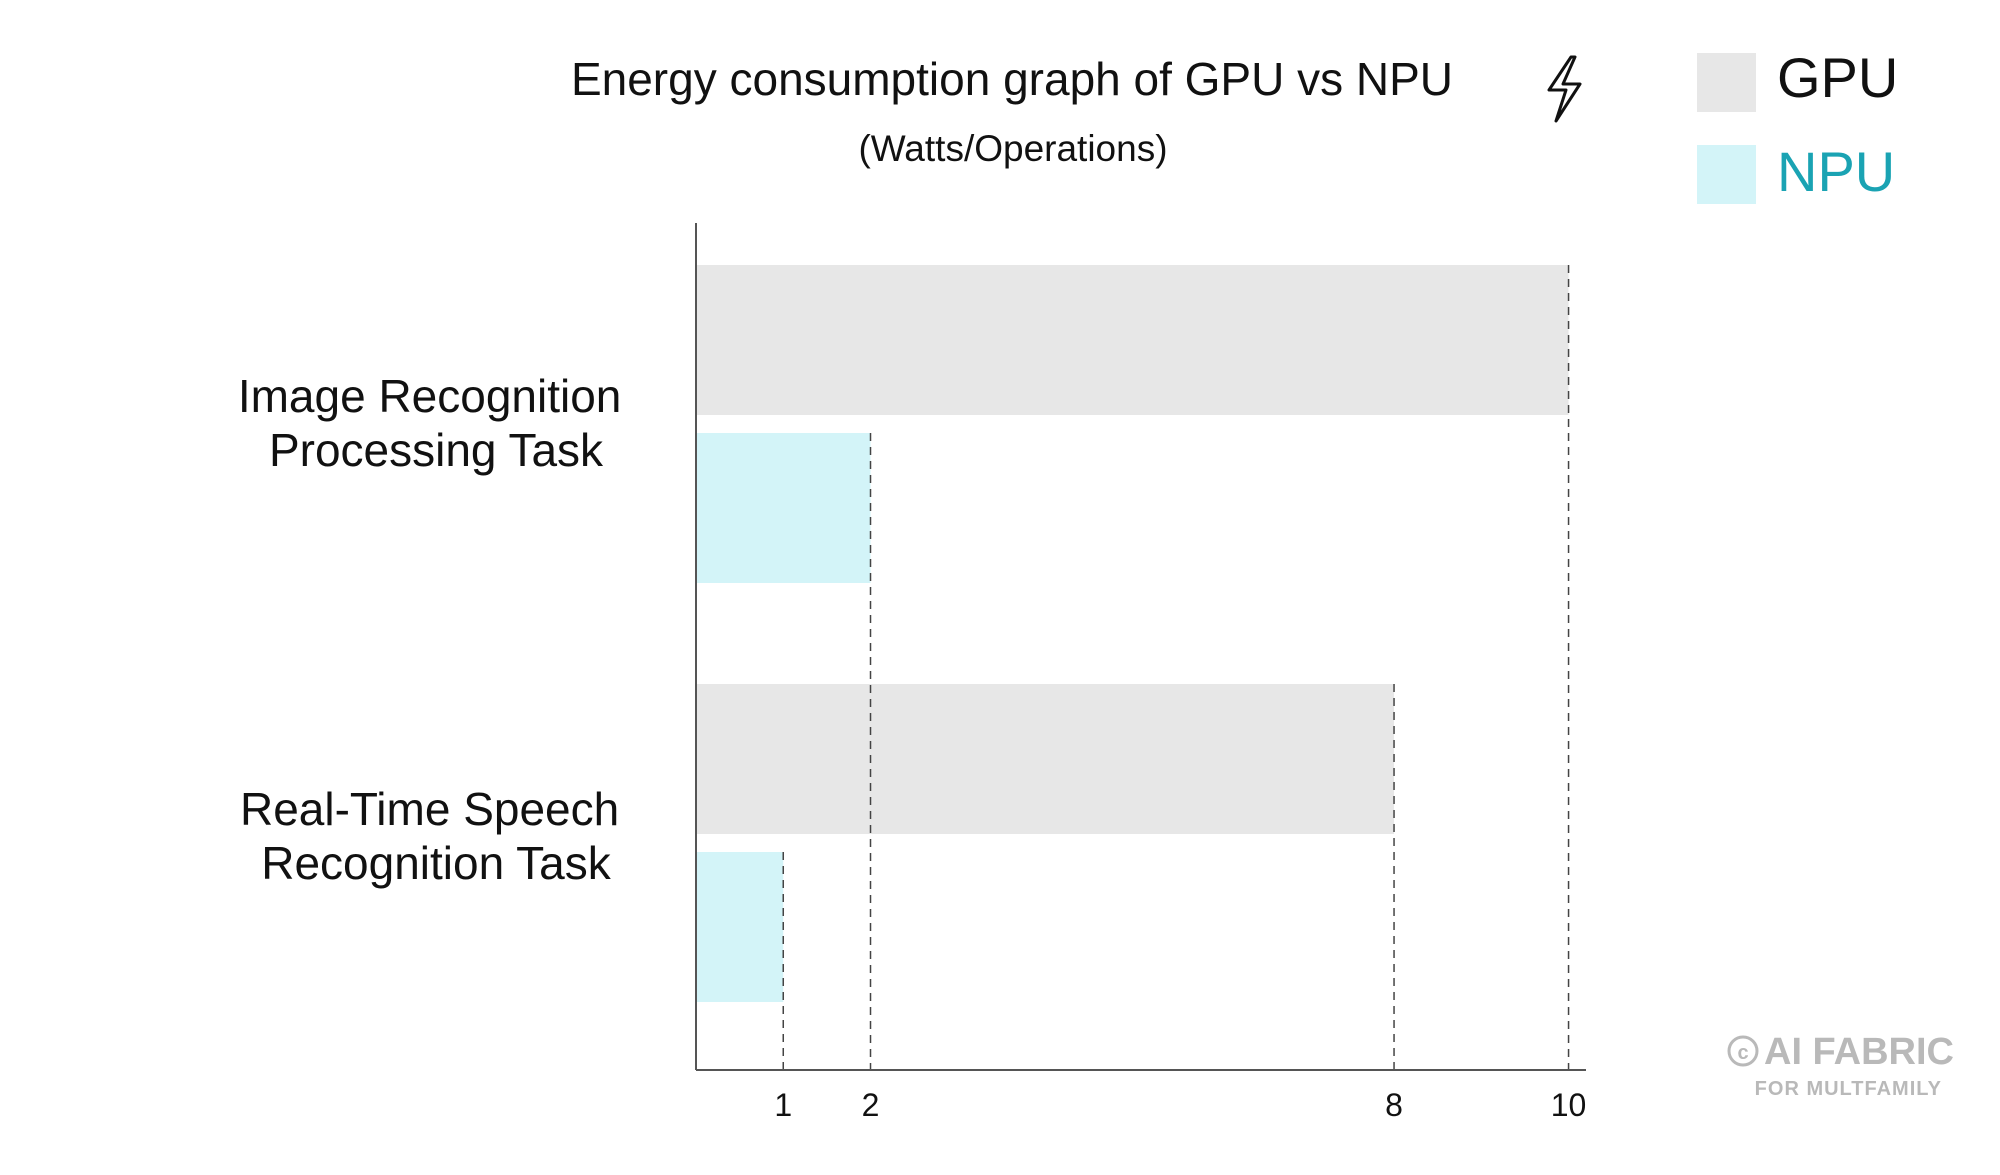  Describe the element at coordinates (1012, 148) in the screenshot. I see `chart-subtitle: (Watts/Operations)` at that location.